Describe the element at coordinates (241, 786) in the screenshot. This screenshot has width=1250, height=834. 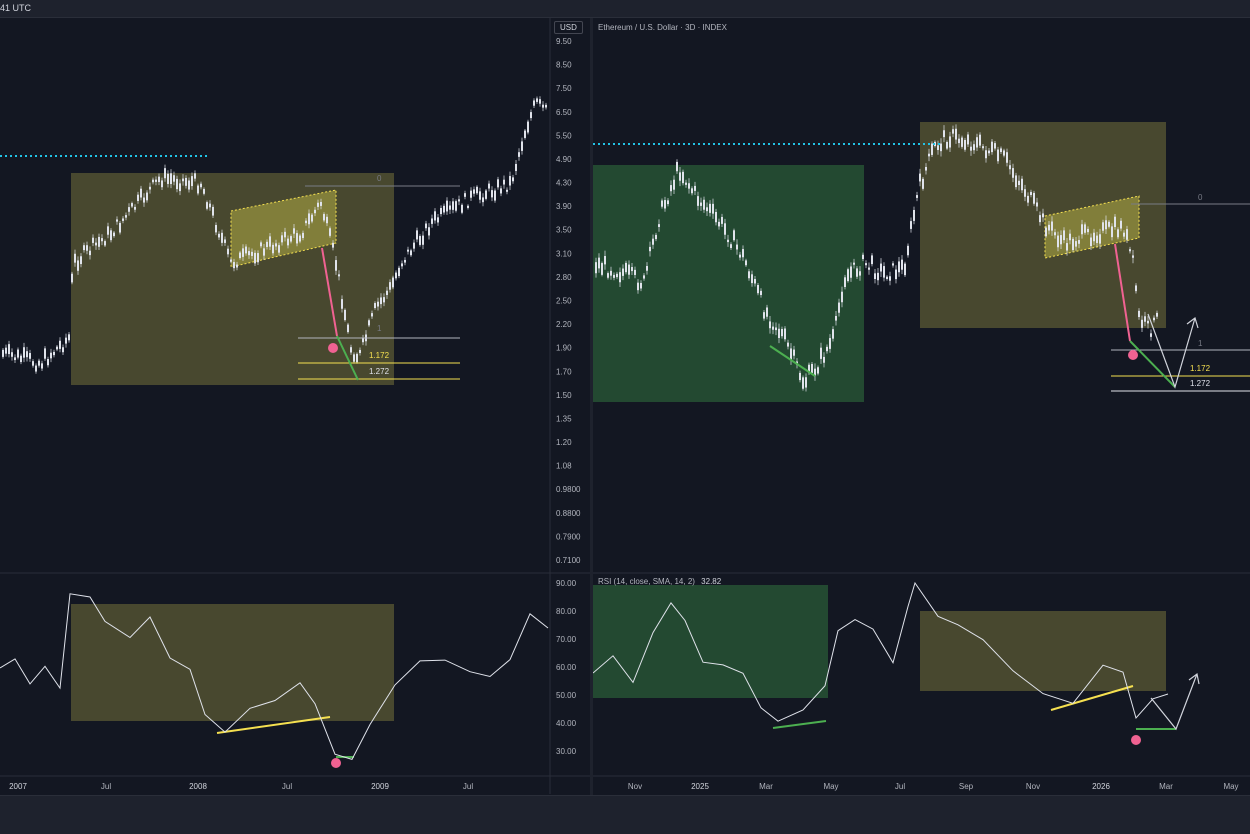
I see `time-axis: 2007 Jul 2008 Jul 2009 Jul` at that location.